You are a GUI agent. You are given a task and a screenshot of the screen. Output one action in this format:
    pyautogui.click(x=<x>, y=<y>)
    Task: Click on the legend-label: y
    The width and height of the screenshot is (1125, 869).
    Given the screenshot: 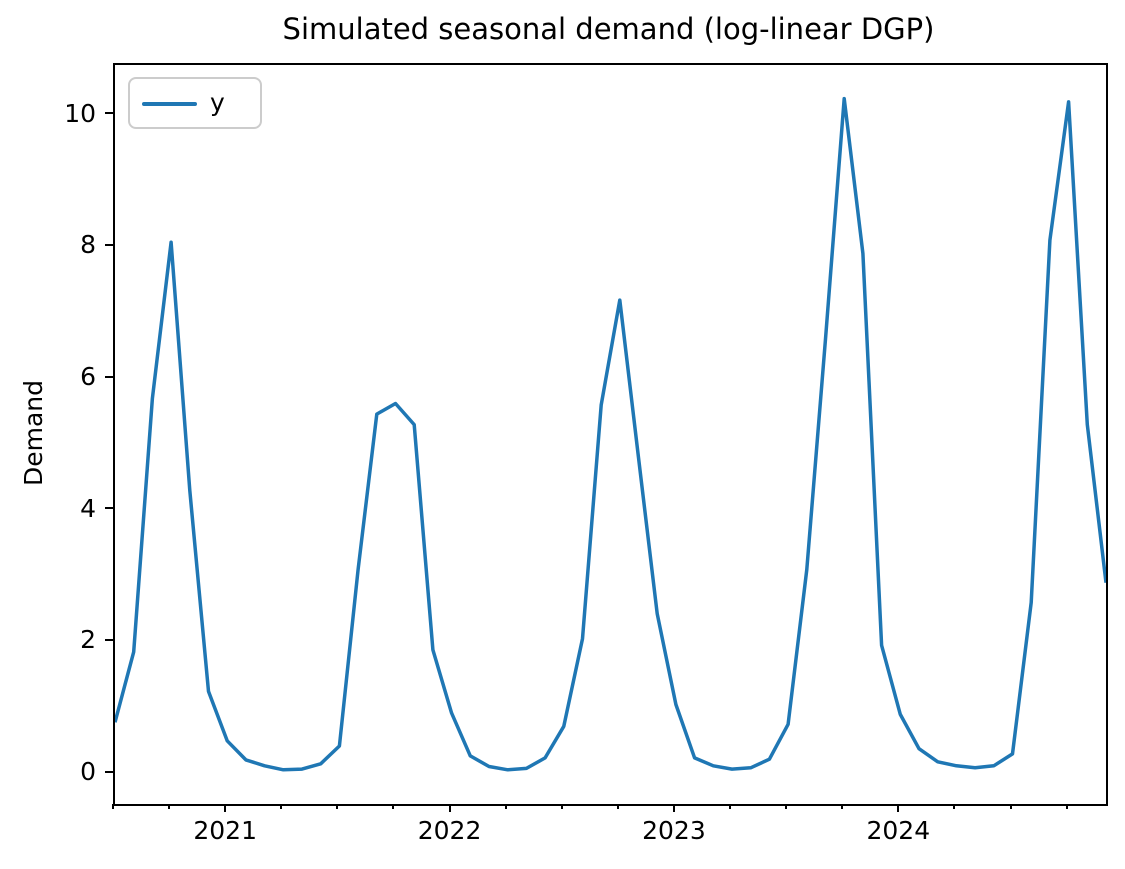 What is the action you would take?
    pyautogui.click(x=217, y=102)
    